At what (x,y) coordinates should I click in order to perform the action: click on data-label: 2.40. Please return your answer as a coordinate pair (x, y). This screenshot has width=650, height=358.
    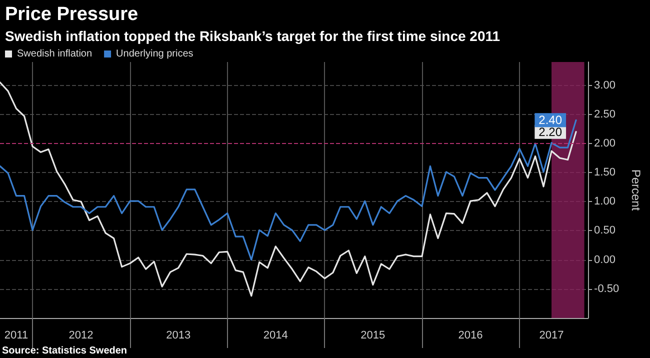
    Looking at the image, I should click on (550, 120).